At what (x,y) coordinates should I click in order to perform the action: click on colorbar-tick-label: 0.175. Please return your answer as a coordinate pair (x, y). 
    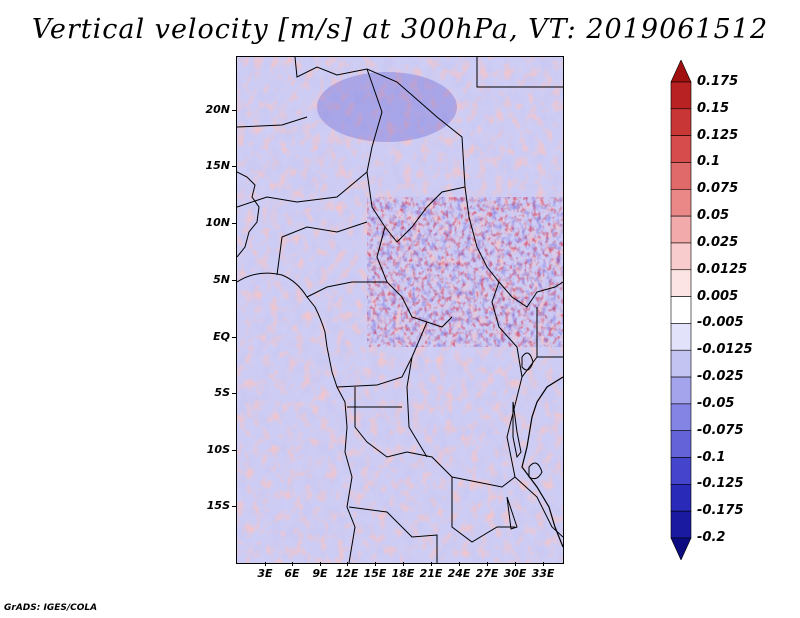
    Looking at the image, I should click on (718, 81).